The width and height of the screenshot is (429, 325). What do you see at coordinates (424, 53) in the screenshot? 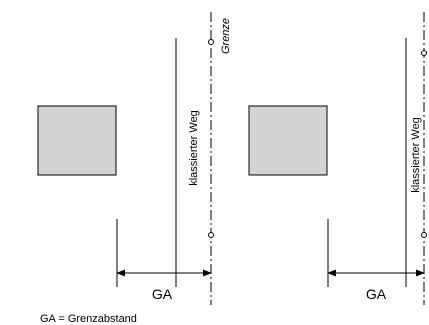
I see `right-boundary-marker-top` at bounding box center [424, 53].